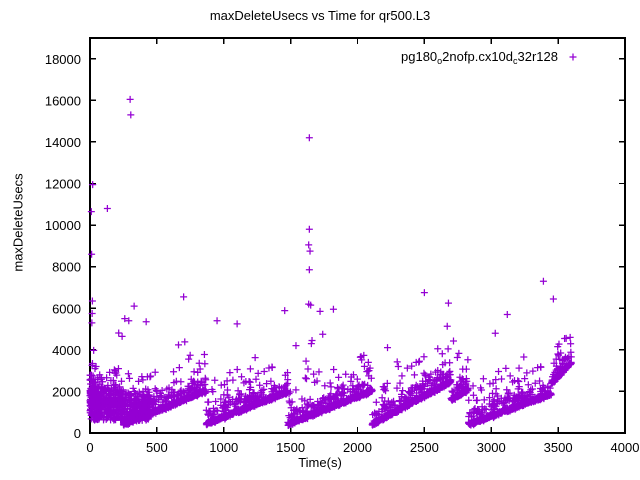 This screenshot has height=480, width=640. I want to click on y-tick-label: 18000, so click(63, 59).